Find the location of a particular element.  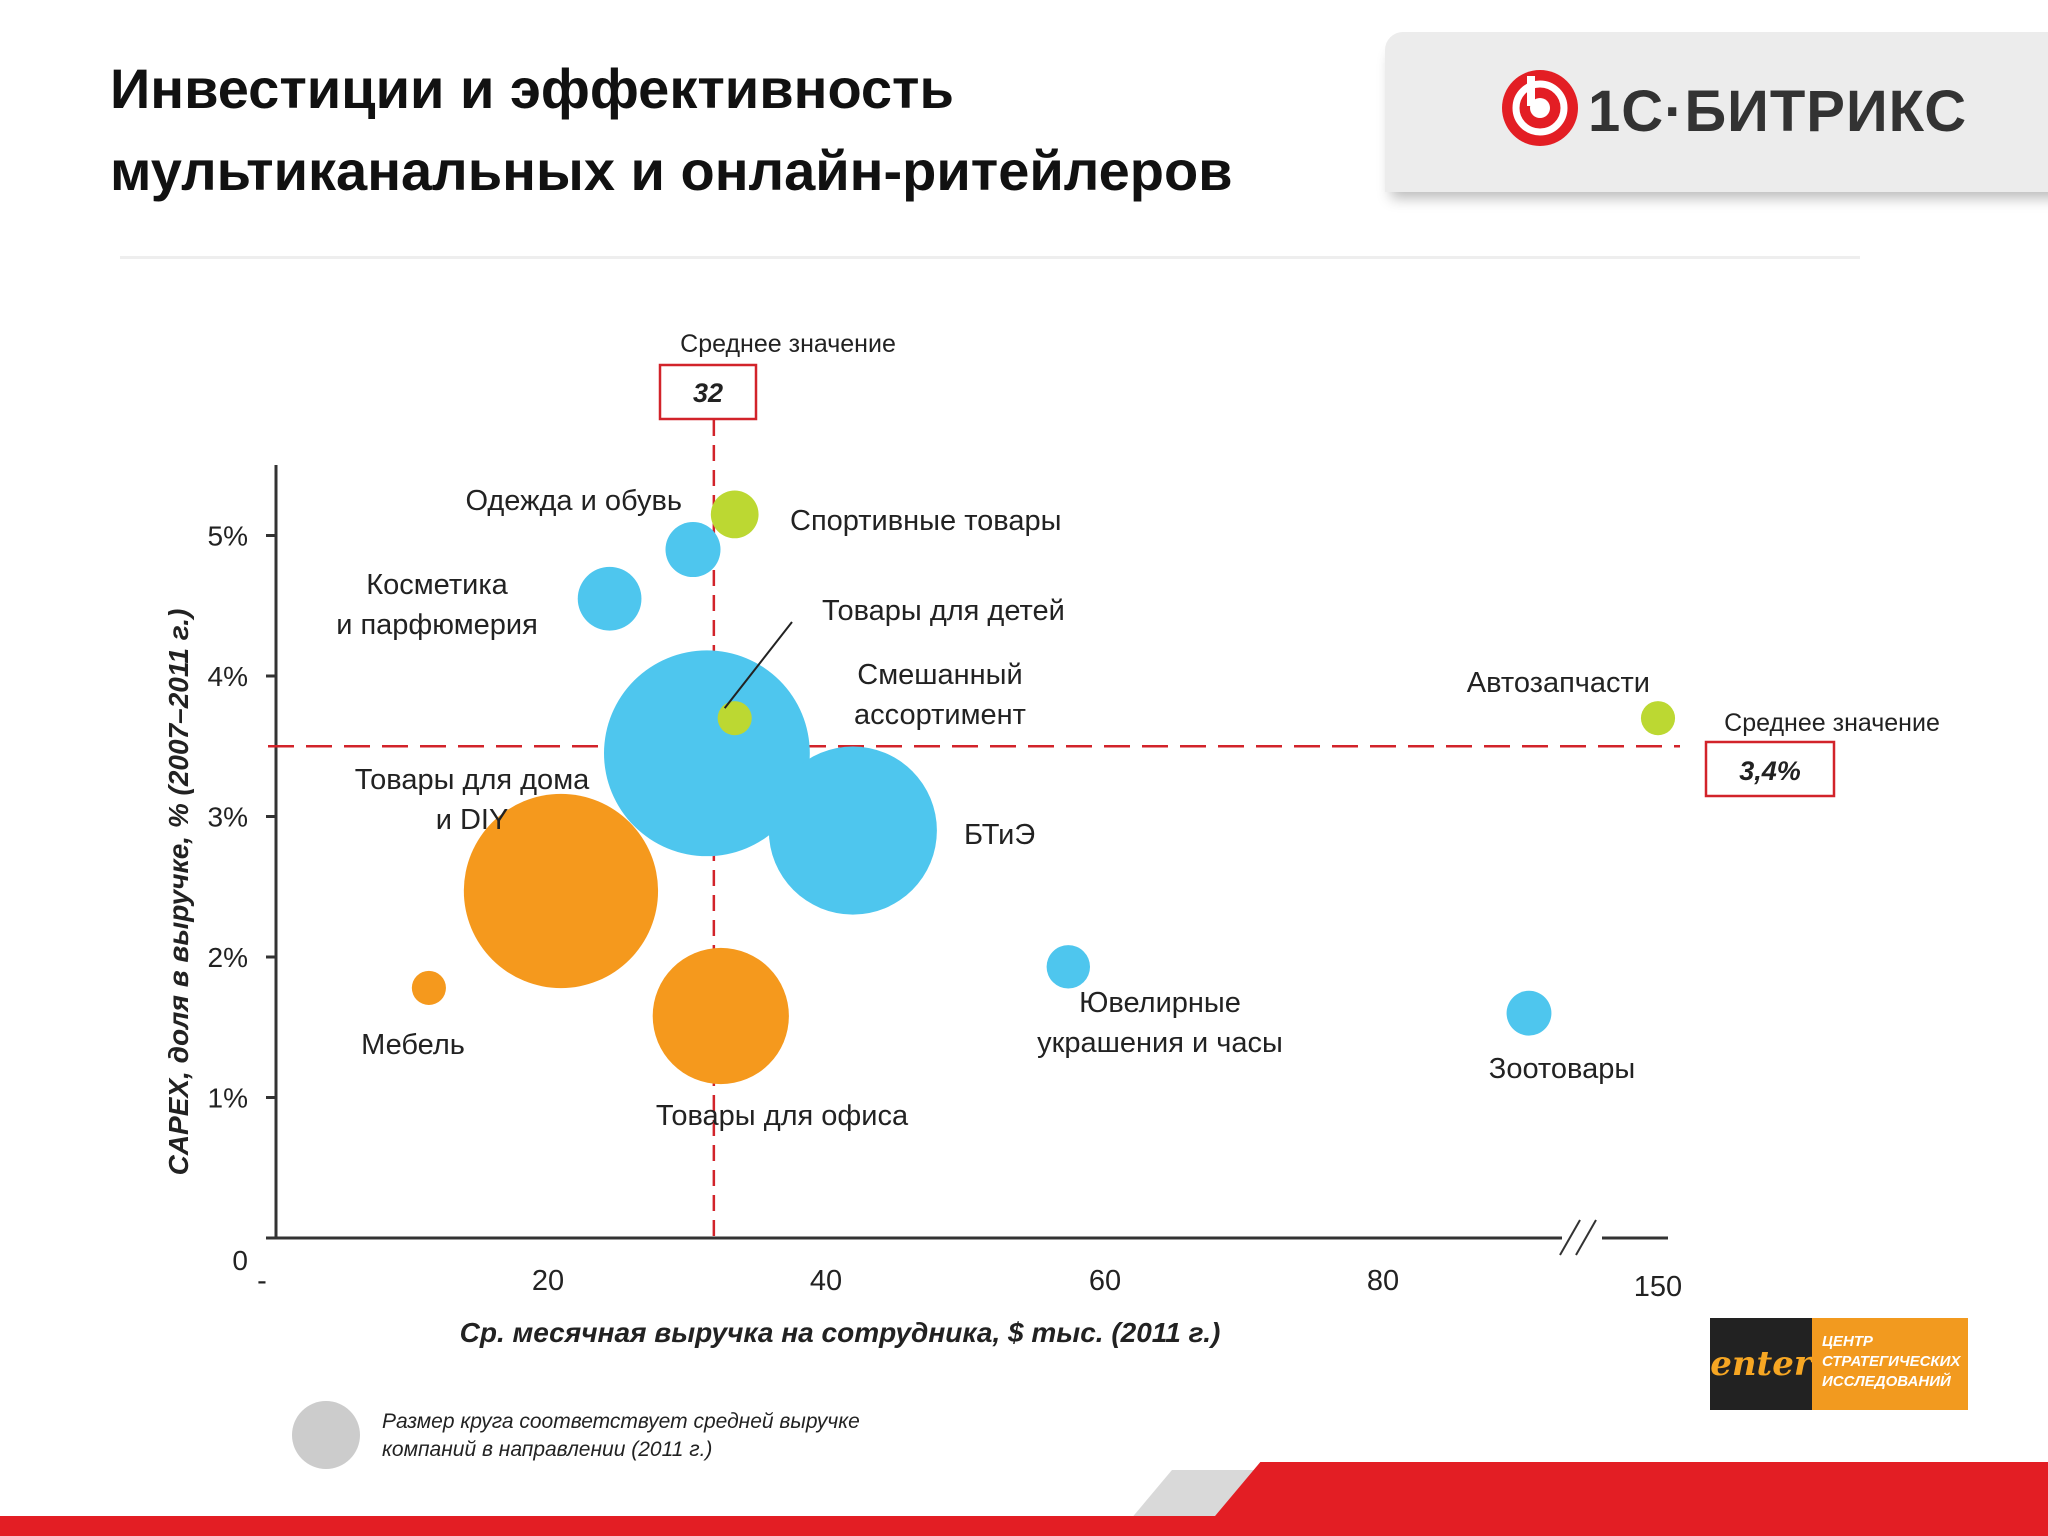

bubble-label: Спортивные товары is located at coordinates (925, 521).